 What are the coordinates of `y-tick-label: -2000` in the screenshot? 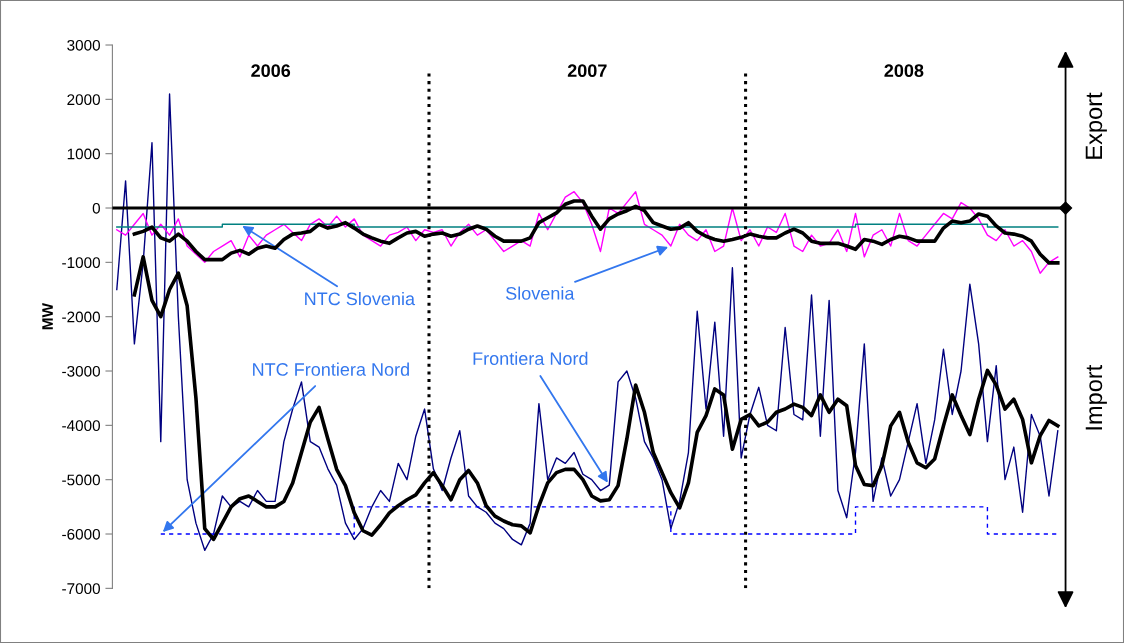 It's located at (81, 317).